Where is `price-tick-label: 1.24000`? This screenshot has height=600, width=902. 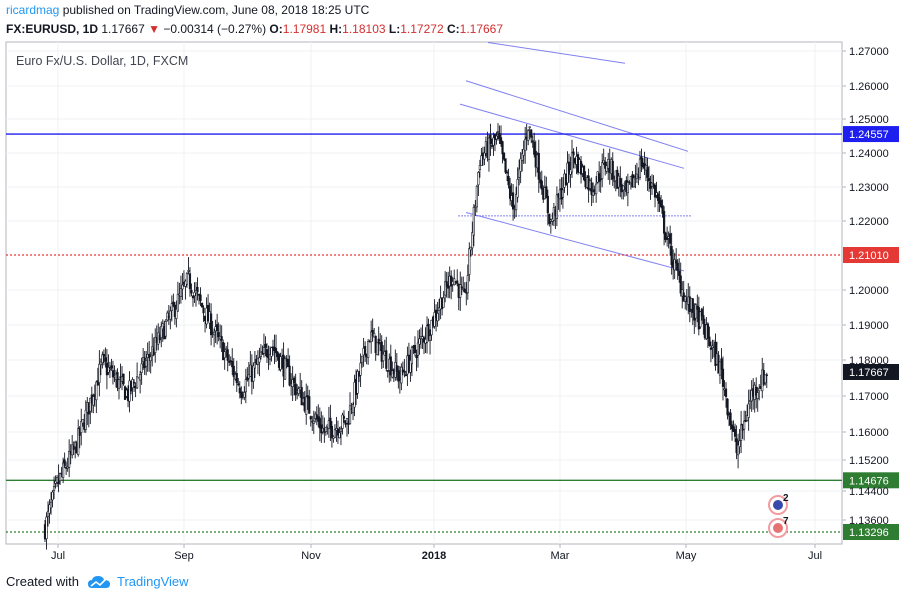 price-tick-label: 1.24000 is located at coordinates (869, 154).